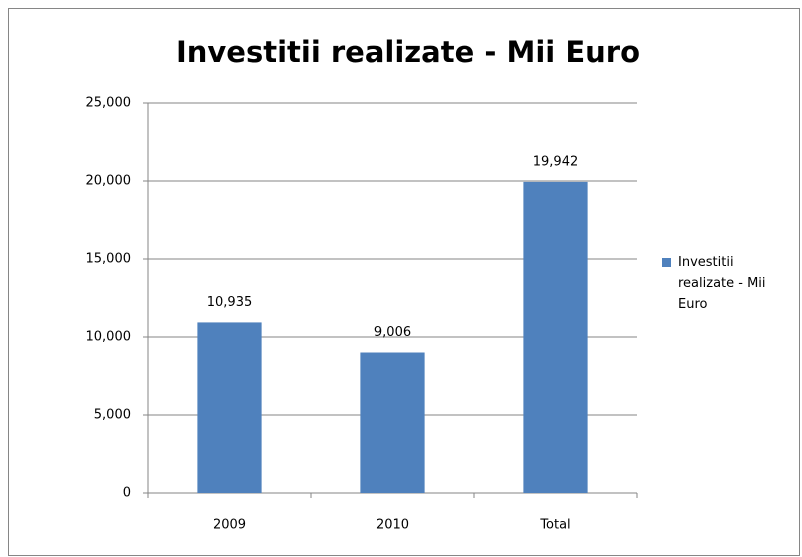  Describe the element at coordinates (109, 181) in the screenshot. I see `y-tick-label: 20,000` at that location.